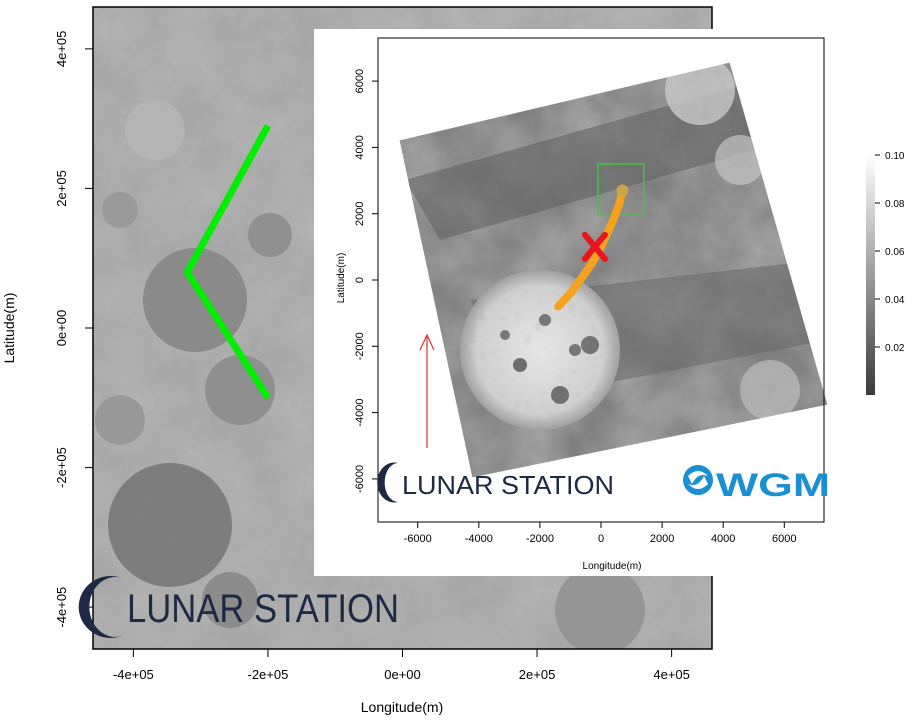  I want to click on wgm-swirl-icon, so click(698, 480).